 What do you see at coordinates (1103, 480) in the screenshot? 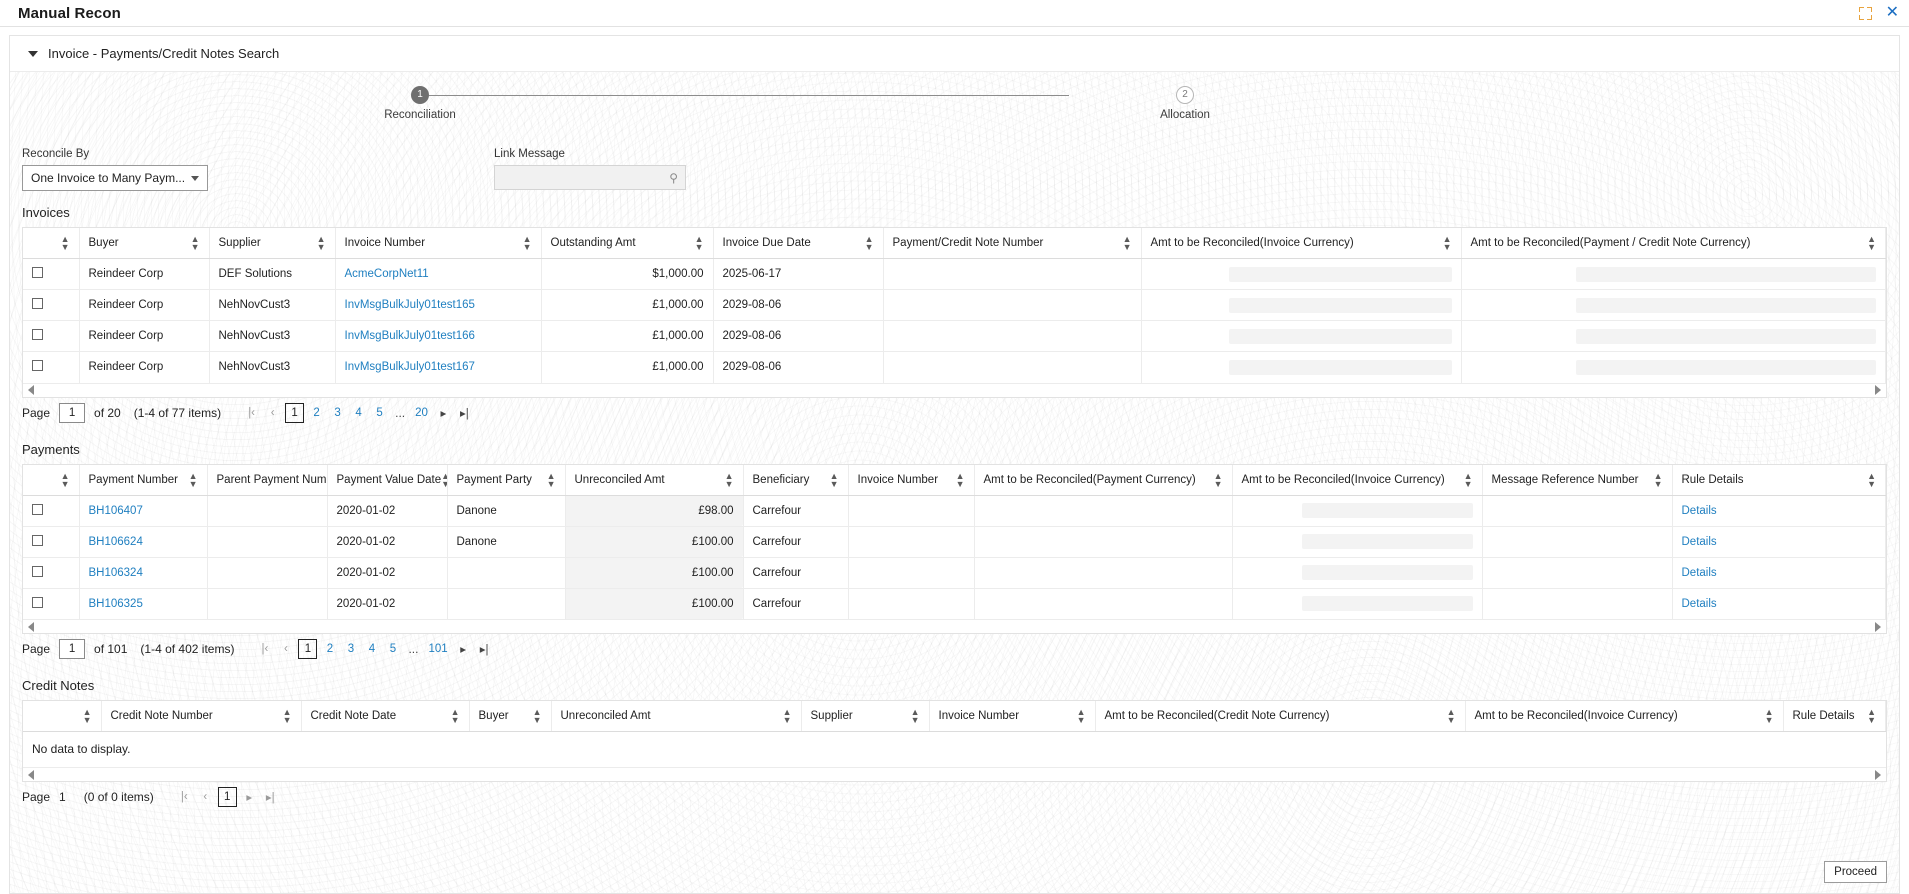
I see `payments-col-amt-payment-ccy: Amt to be Reconciled(Payment Currency) ▲ ▼` at bounding box center [1103, 480].